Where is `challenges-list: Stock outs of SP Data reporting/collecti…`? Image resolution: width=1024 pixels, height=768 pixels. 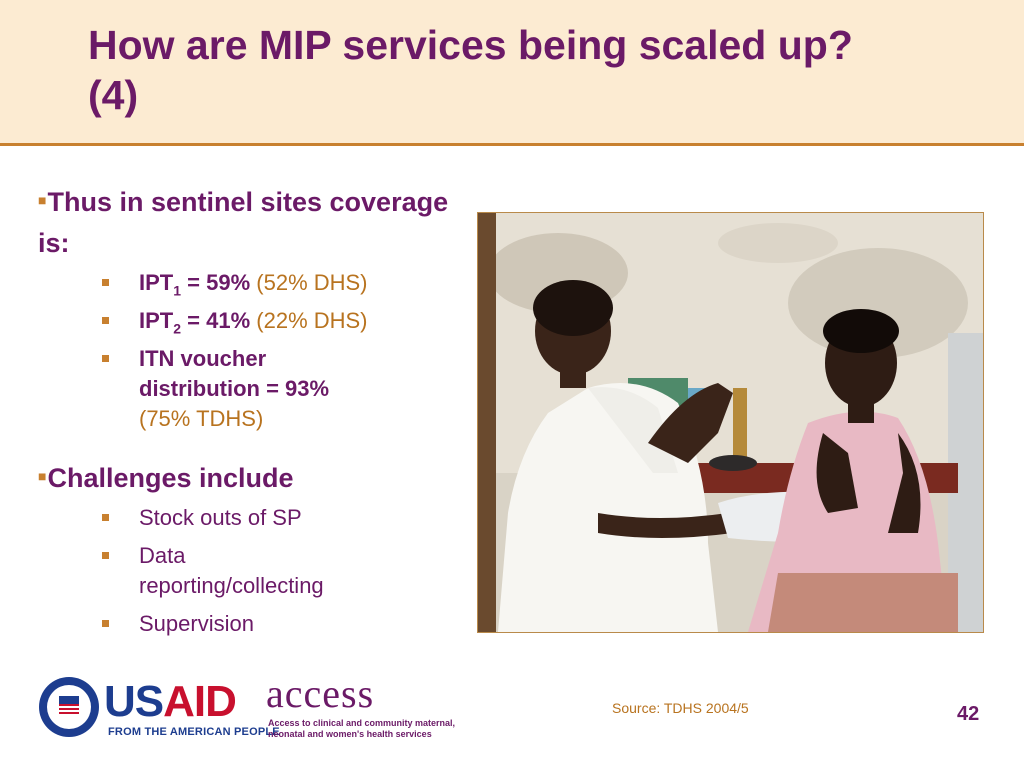
challenges-list: Stock outs of SP Data reporting/collecti… is located at coordinates (253, 571).